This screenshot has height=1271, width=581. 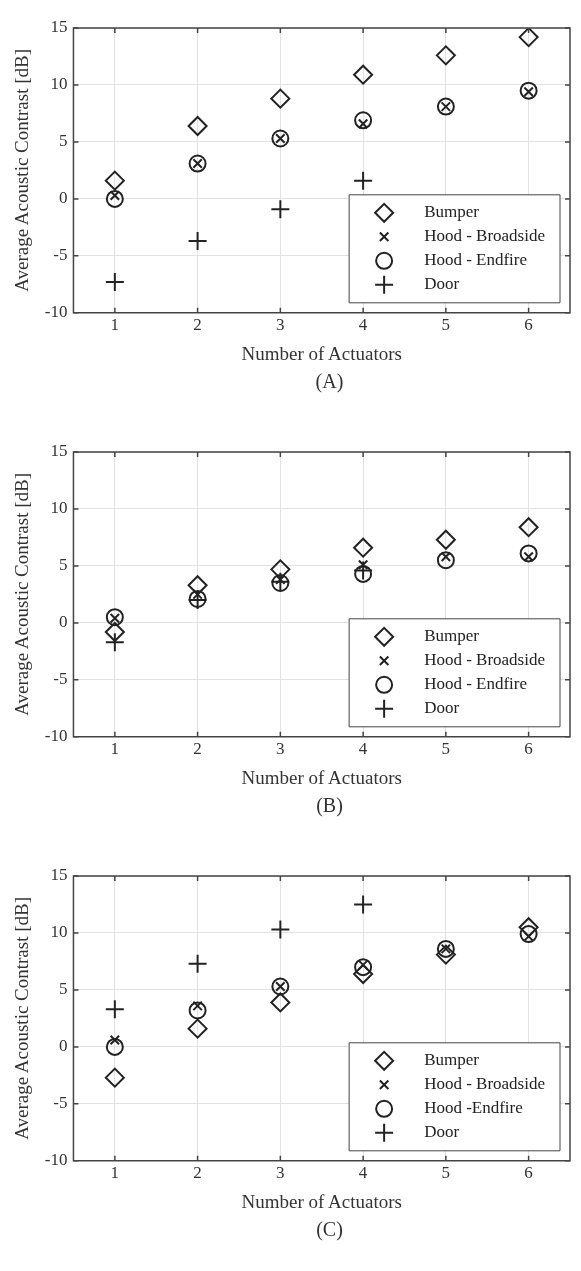 What do you see at coordinates (329, 1229) in the screenshot?
I see `text: (C)` at bounding box center [329, 1229].